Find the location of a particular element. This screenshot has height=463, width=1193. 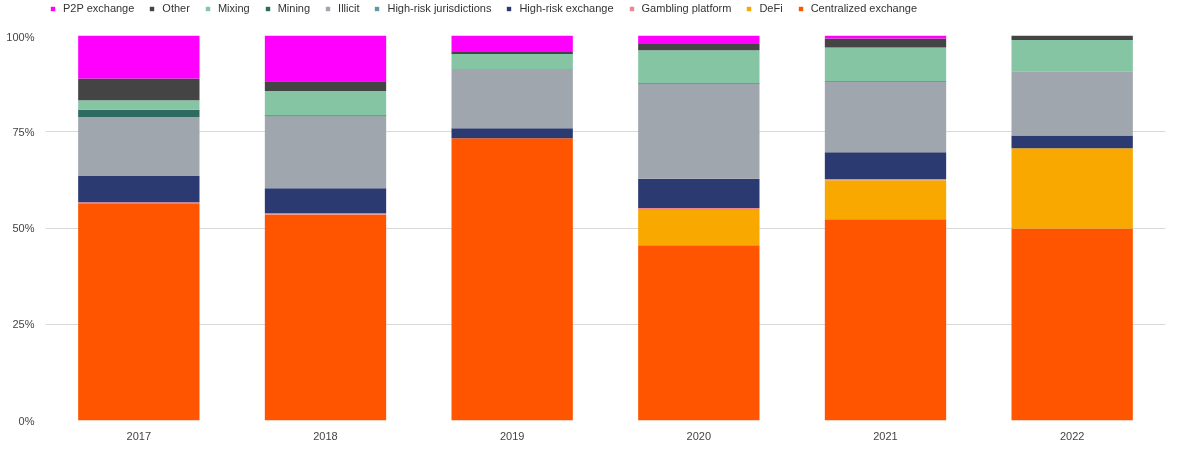

legend-label: Other is located at coordinates (176, 8).